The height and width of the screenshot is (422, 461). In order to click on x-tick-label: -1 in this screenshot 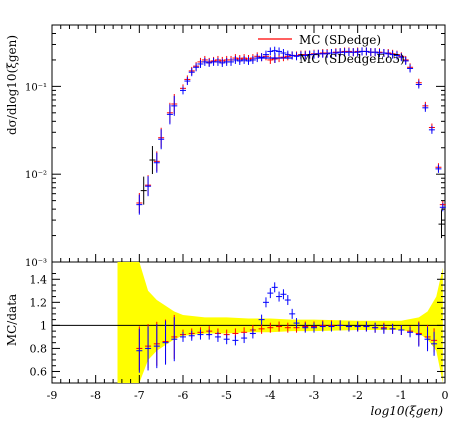, I will do `click(401, 395)`.